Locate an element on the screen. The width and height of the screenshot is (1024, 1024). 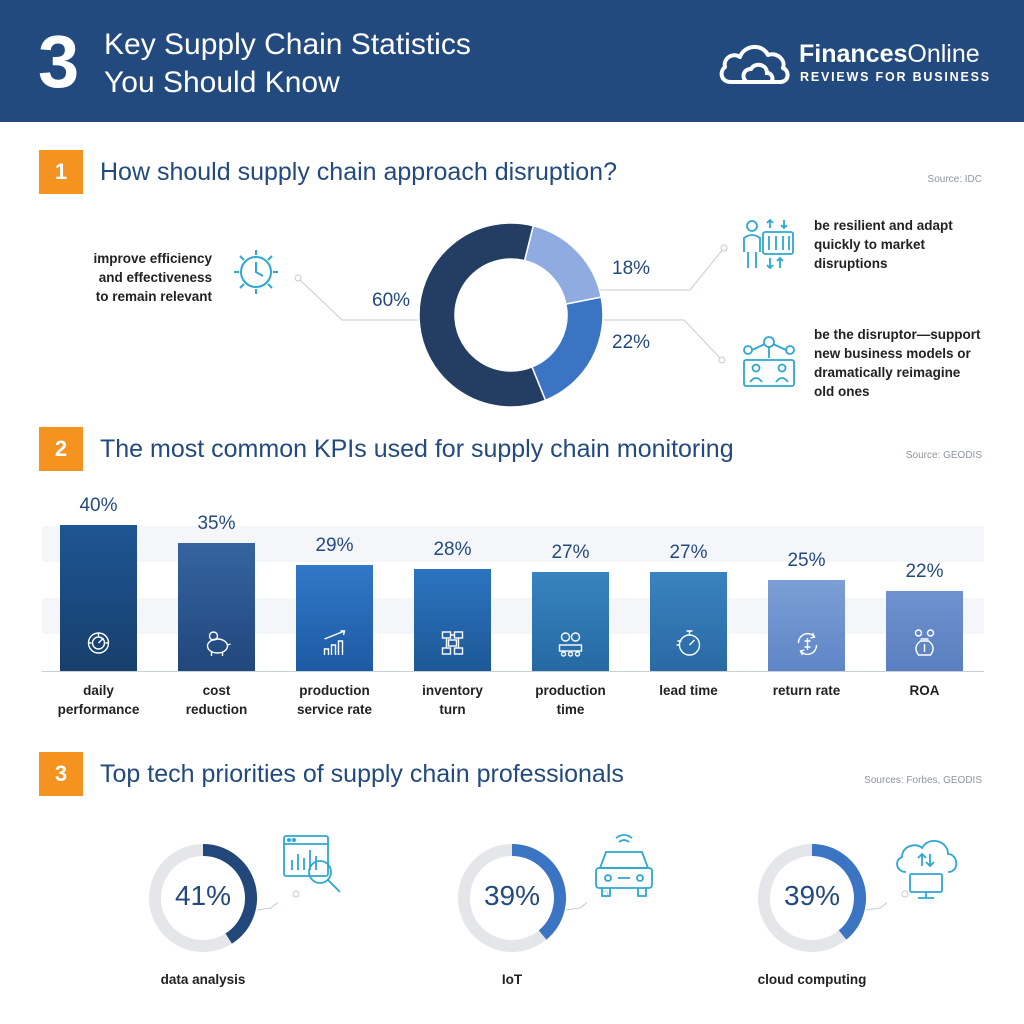
gauge-iot is located at coordinates (522, 898).